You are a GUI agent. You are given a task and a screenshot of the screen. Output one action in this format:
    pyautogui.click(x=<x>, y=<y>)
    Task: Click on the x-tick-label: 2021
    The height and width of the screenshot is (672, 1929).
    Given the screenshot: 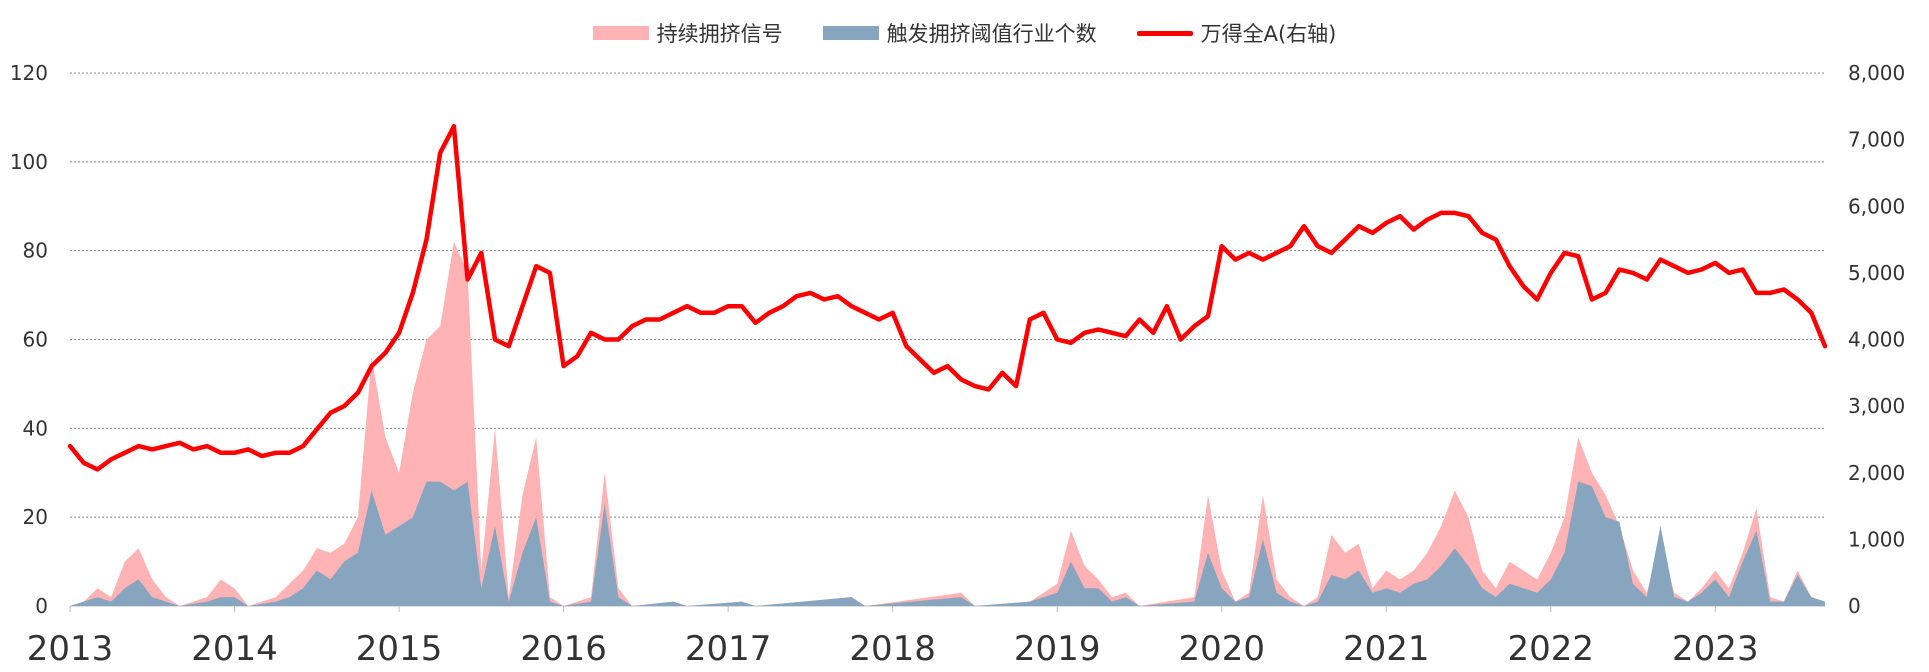 What is the action you would take?
    pyautogui.click(x=1386, y=649)
    